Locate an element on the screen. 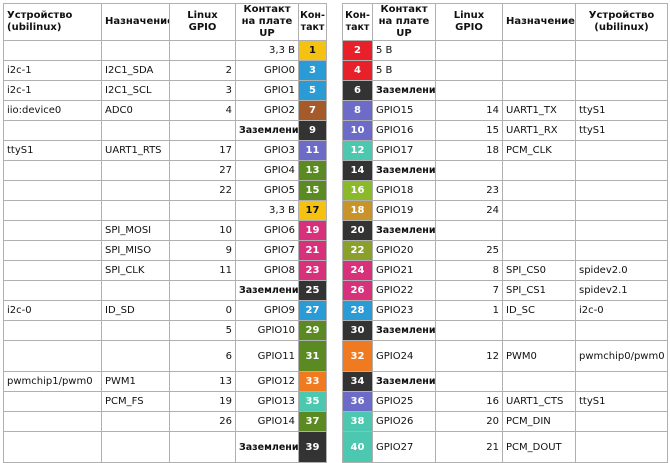  header-left-board-pin: Контакт на плате UP is located at coordinates (267, 22).